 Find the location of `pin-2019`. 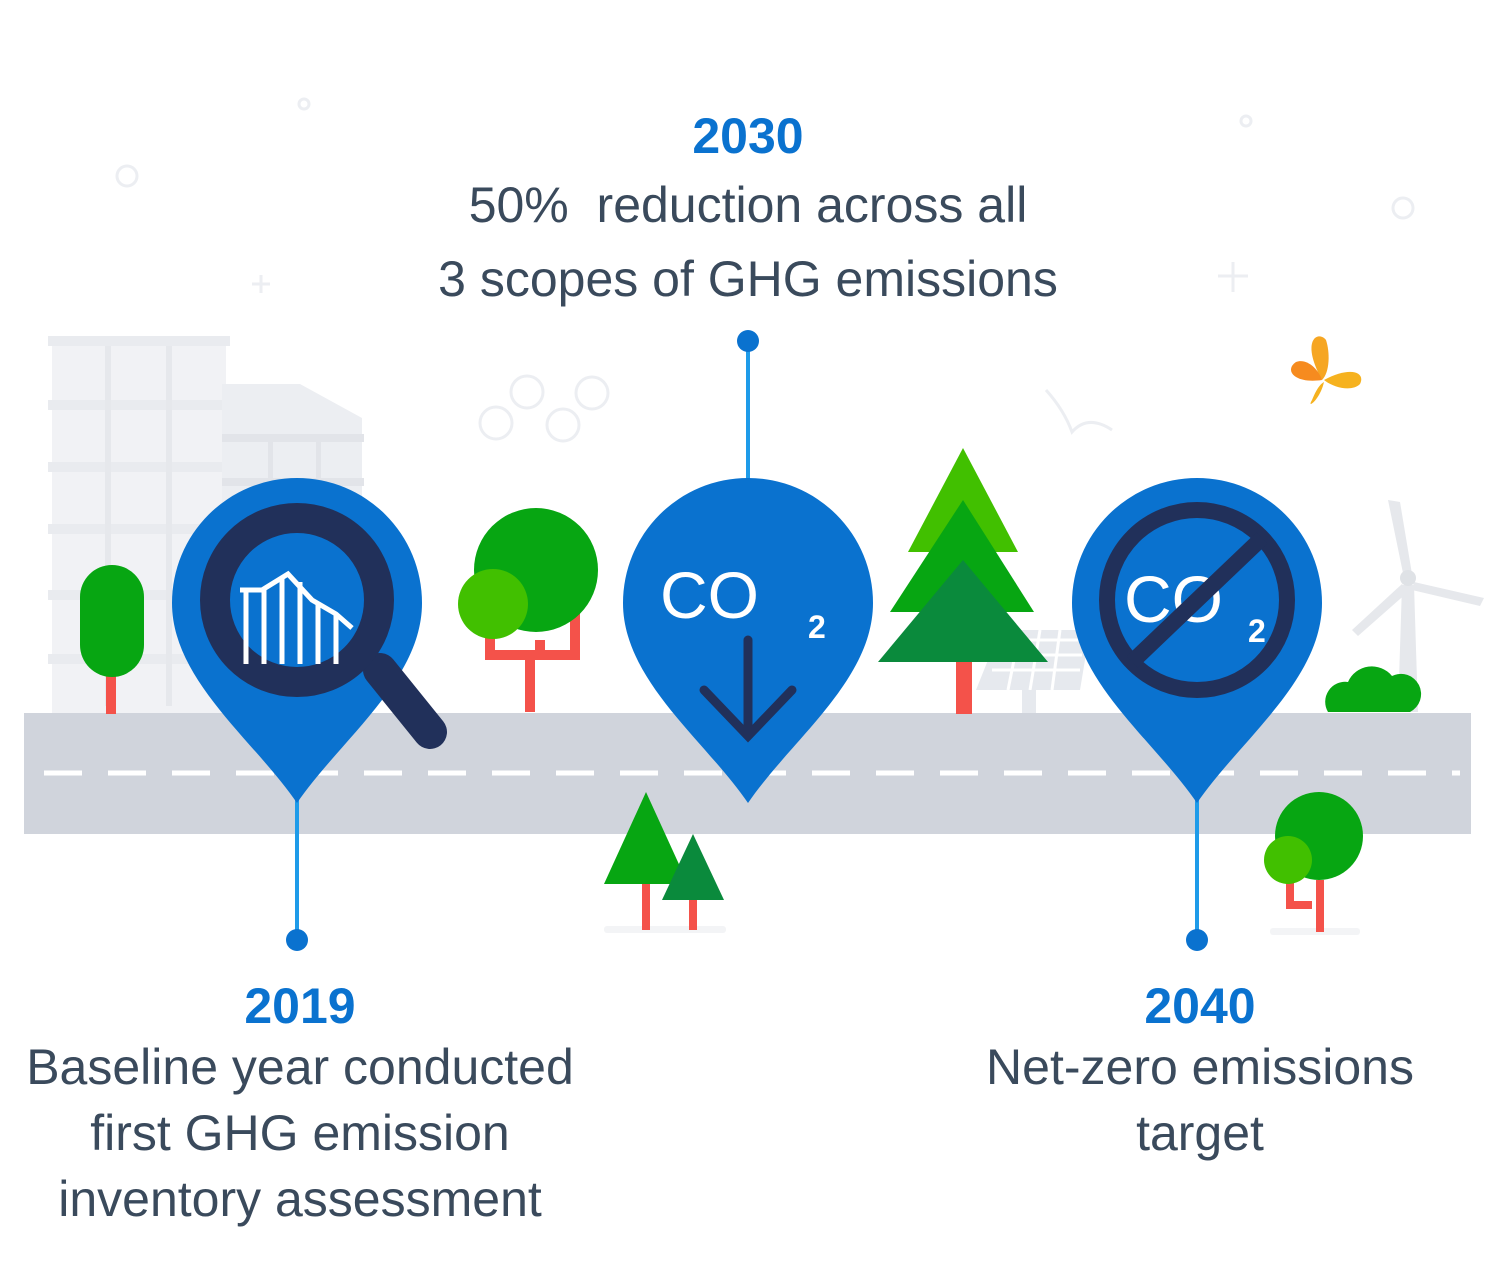

pin-2019 is located at coordinates (309, 640).